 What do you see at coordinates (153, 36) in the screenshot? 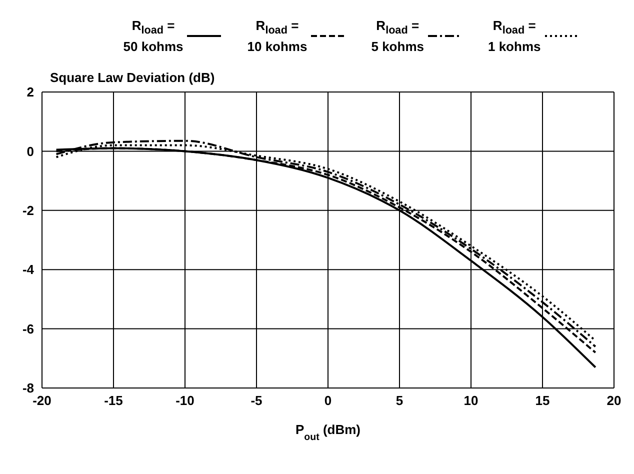
I see `legend-label: R$_{load}$ = 50 kohms` at bounding box center [153, 36].